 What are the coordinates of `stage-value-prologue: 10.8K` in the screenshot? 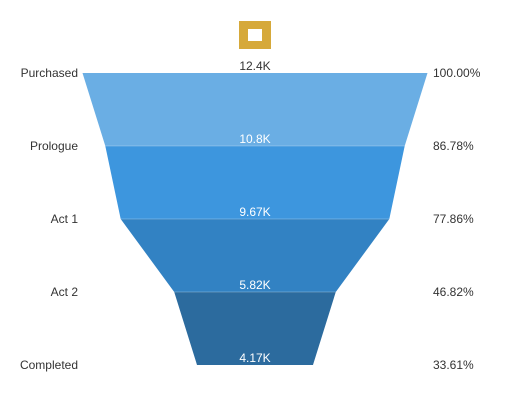 It's located at (254, 139).